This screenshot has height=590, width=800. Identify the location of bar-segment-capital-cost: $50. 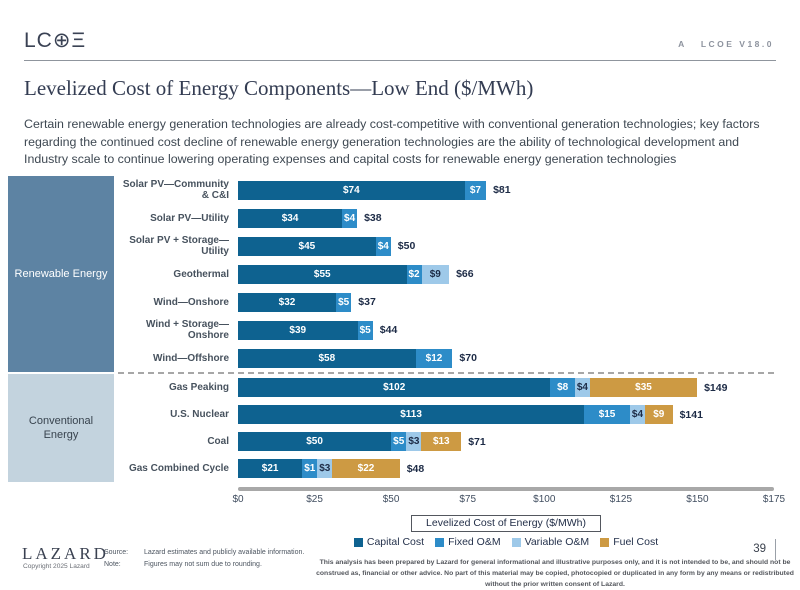
(315, 441).